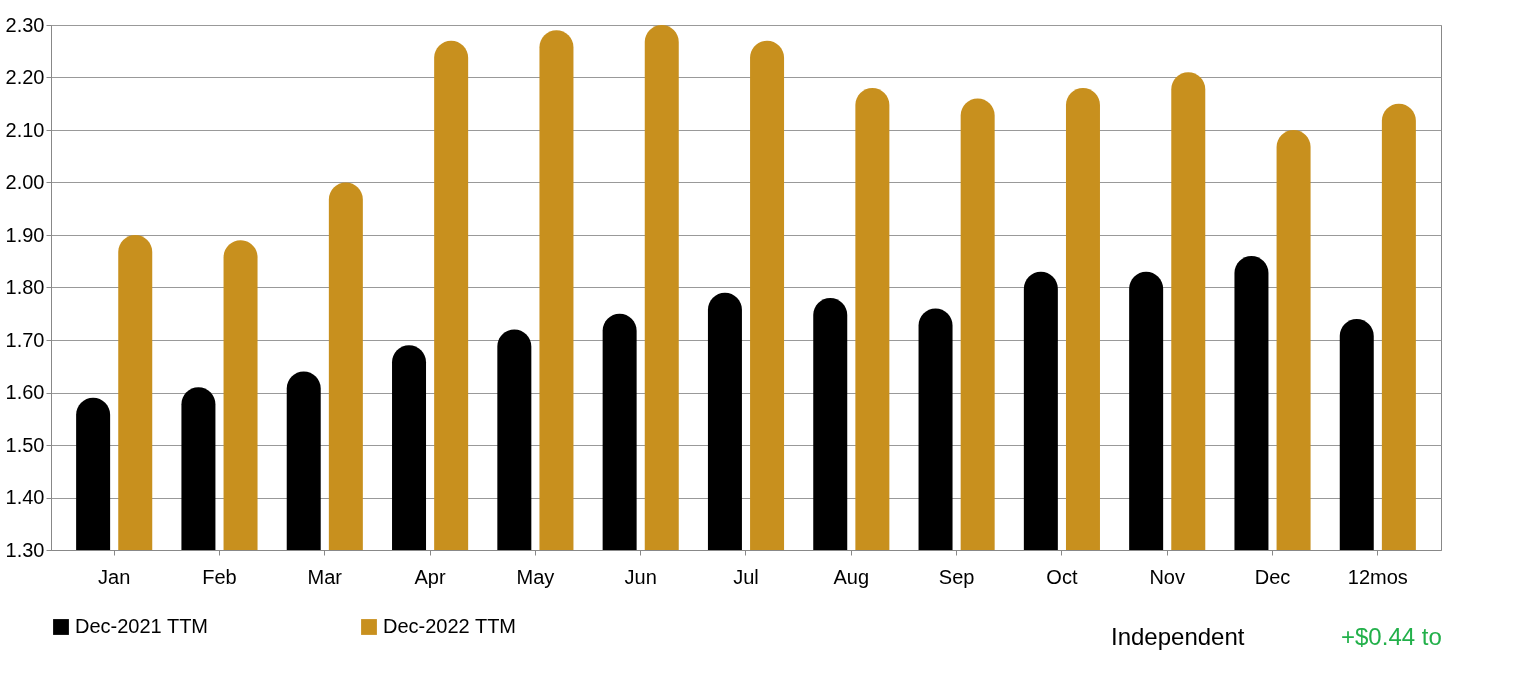  Describe the element at coordinates (956, 576) in the screenshot. I see `x-tick-label: Sep` at that location.